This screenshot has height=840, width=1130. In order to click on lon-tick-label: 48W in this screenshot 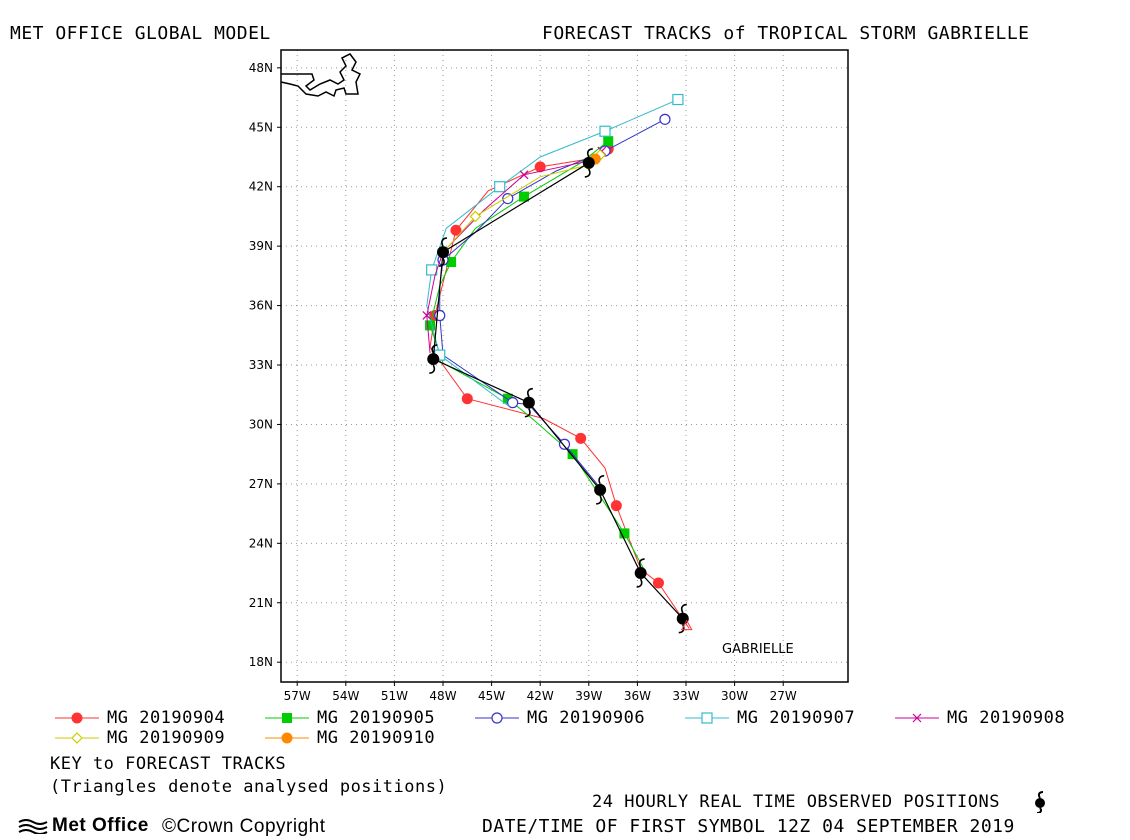, I will do `click(442, 694)`.